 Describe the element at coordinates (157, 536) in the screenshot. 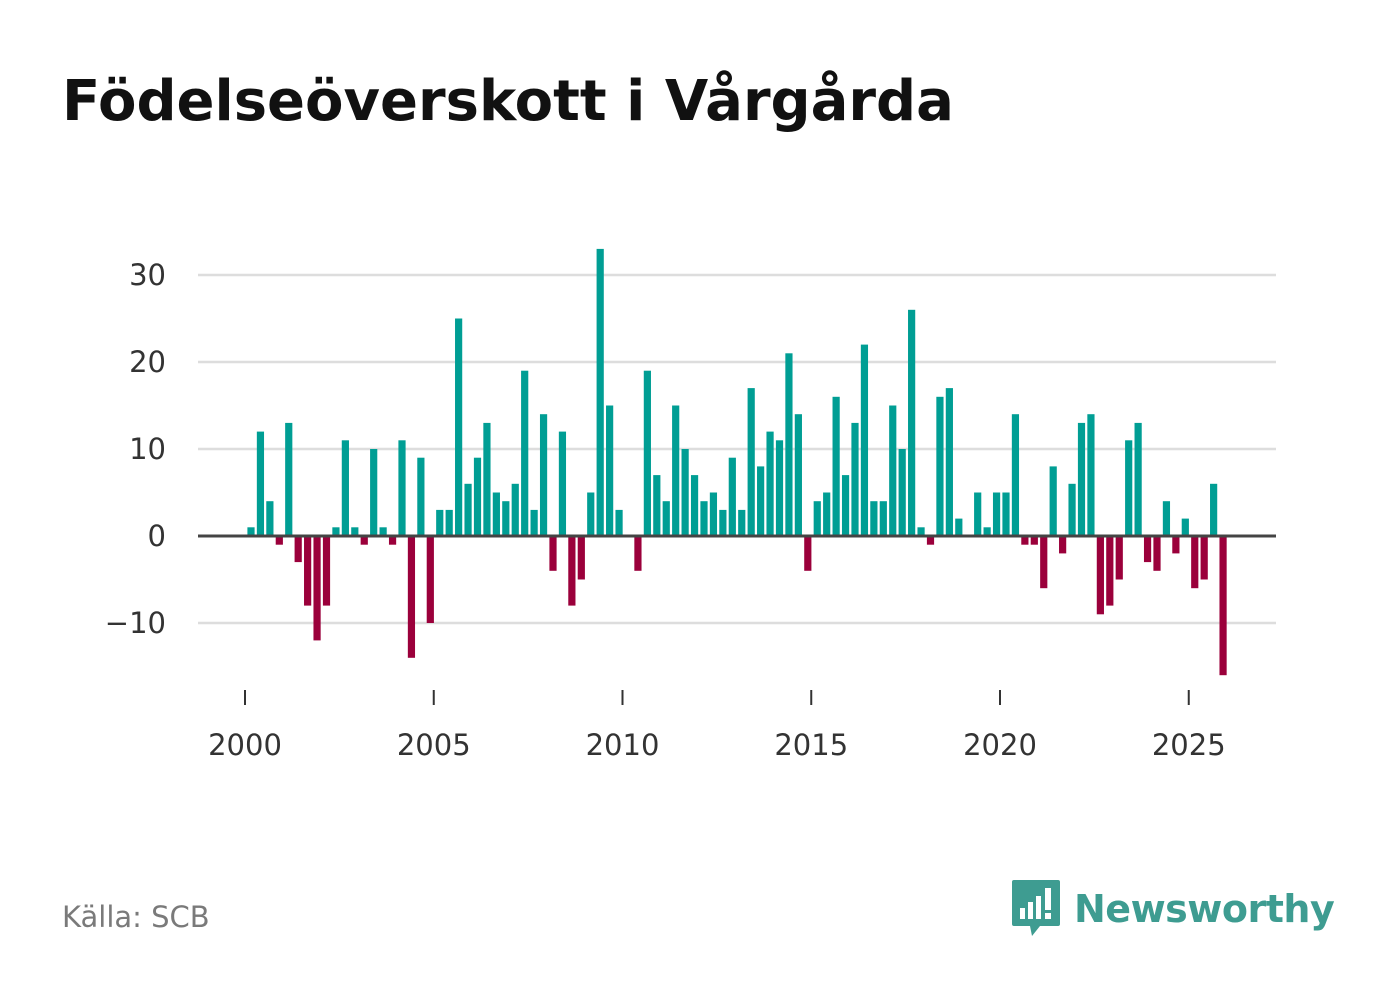

I see `y-tick-label: 0` at that location.